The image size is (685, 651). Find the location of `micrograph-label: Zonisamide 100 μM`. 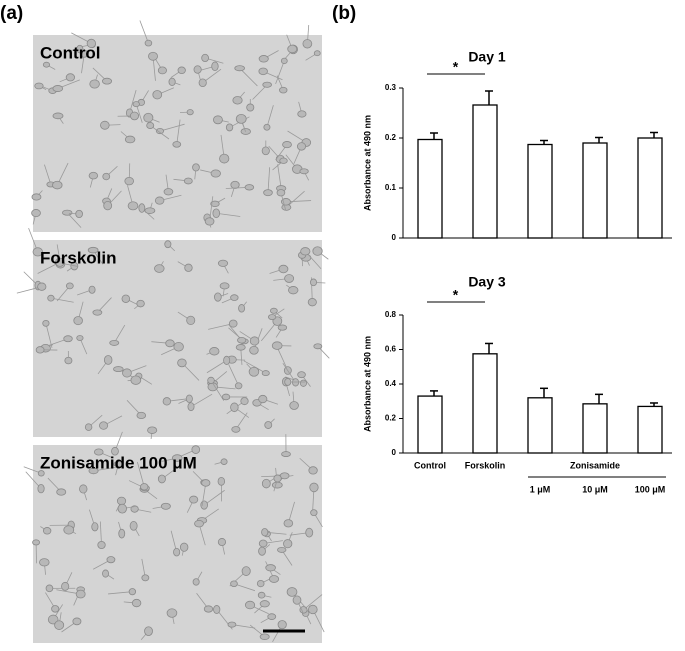

micrograph-label: Zonisamide 100 μM is located at coordinates (118, 462).